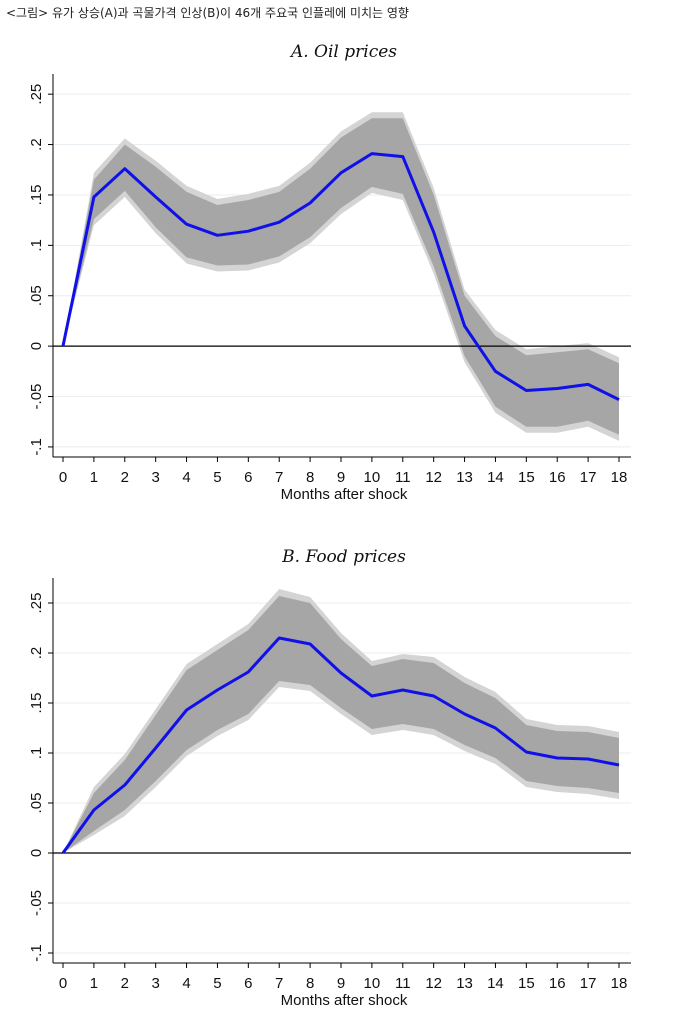 The height and width of the screenshot is (1014, 674). I want to click on panel-b-title: B. Food prices, so click(343, 557).